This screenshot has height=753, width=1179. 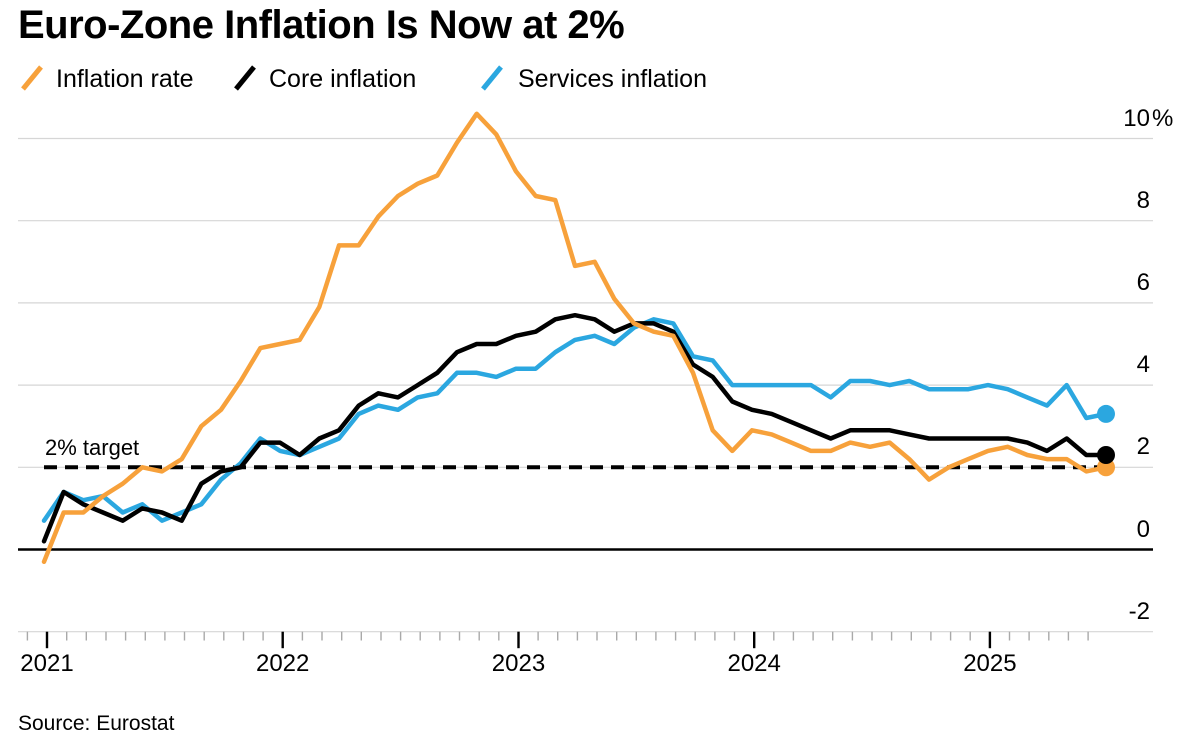 What do you see at coordinates (245, 78) in the screenshot?
I see `core-inflation-legend-slash-icon` at bounding box center [245, 78].